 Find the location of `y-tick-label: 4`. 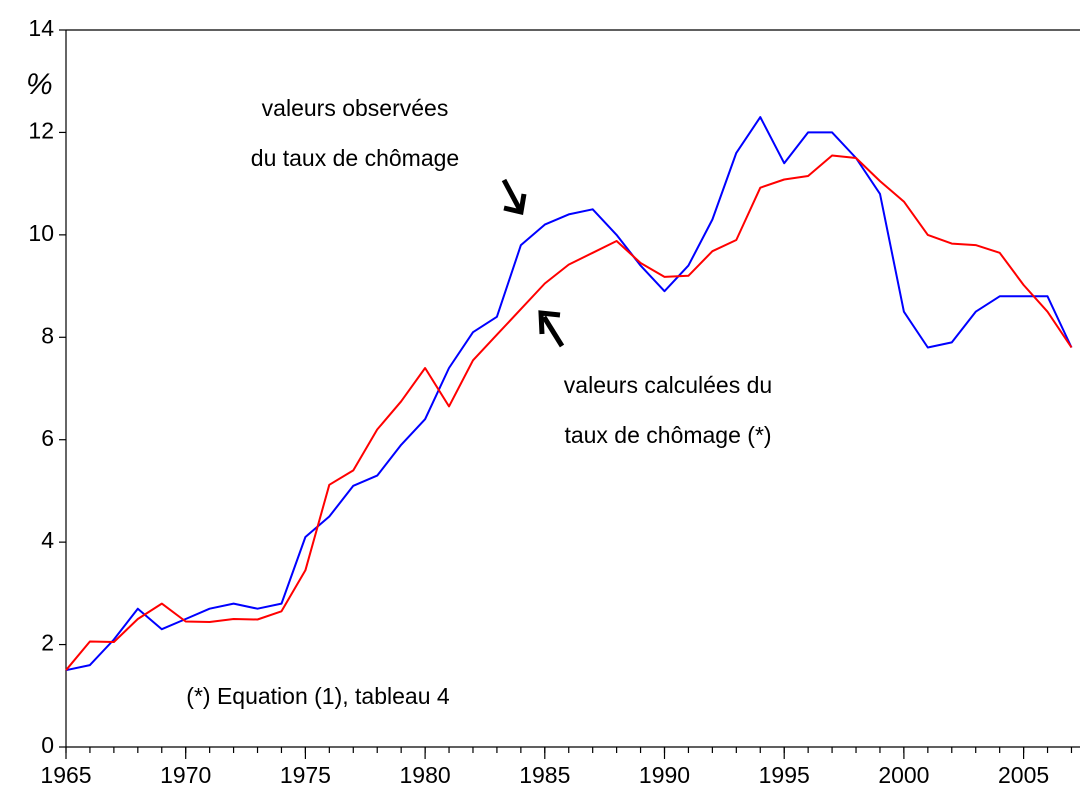

y-tick-label: 4 is located at coordinates (47, 540).